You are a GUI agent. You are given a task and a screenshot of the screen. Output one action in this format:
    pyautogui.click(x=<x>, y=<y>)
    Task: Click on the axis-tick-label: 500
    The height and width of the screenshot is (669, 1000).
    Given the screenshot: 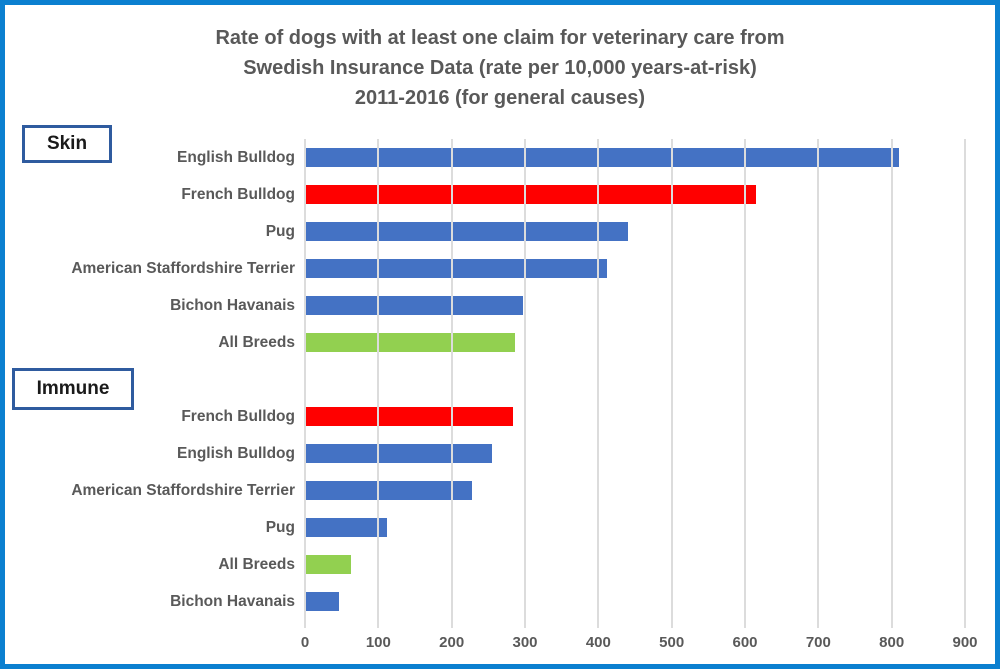 What is the action you would take?
    pyautogui.click(x=672, y=642)
    